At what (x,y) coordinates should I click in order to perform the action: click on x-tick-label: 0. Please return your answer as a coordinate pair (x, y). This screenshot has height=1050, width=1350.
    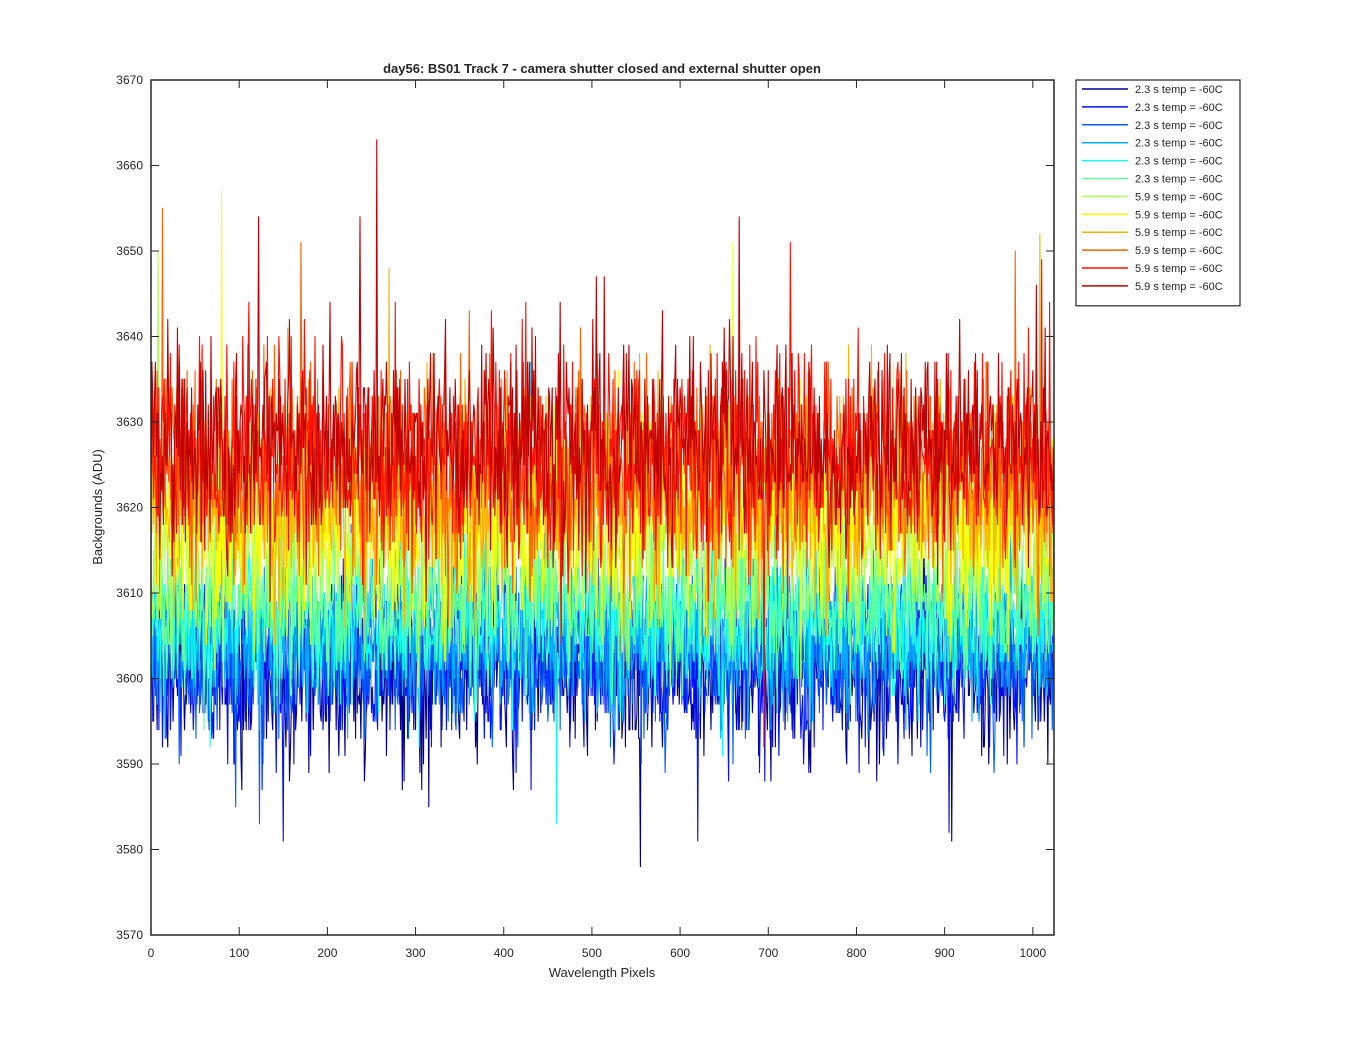
    Looking at the image, I should click on (151, 953).